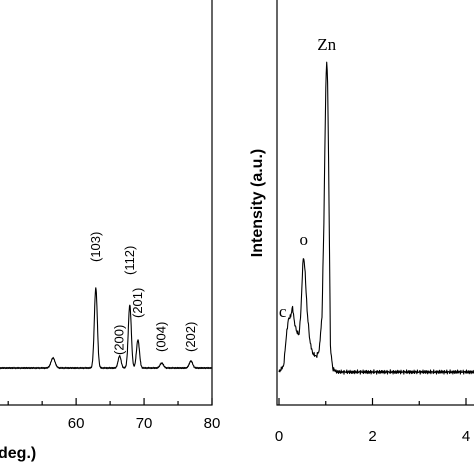 The height and width of the screenshot is (474, 474). Describe the element at coordinates (129, 260) in the screenshot. I see `xrd-peak-label: (112)` at that location.